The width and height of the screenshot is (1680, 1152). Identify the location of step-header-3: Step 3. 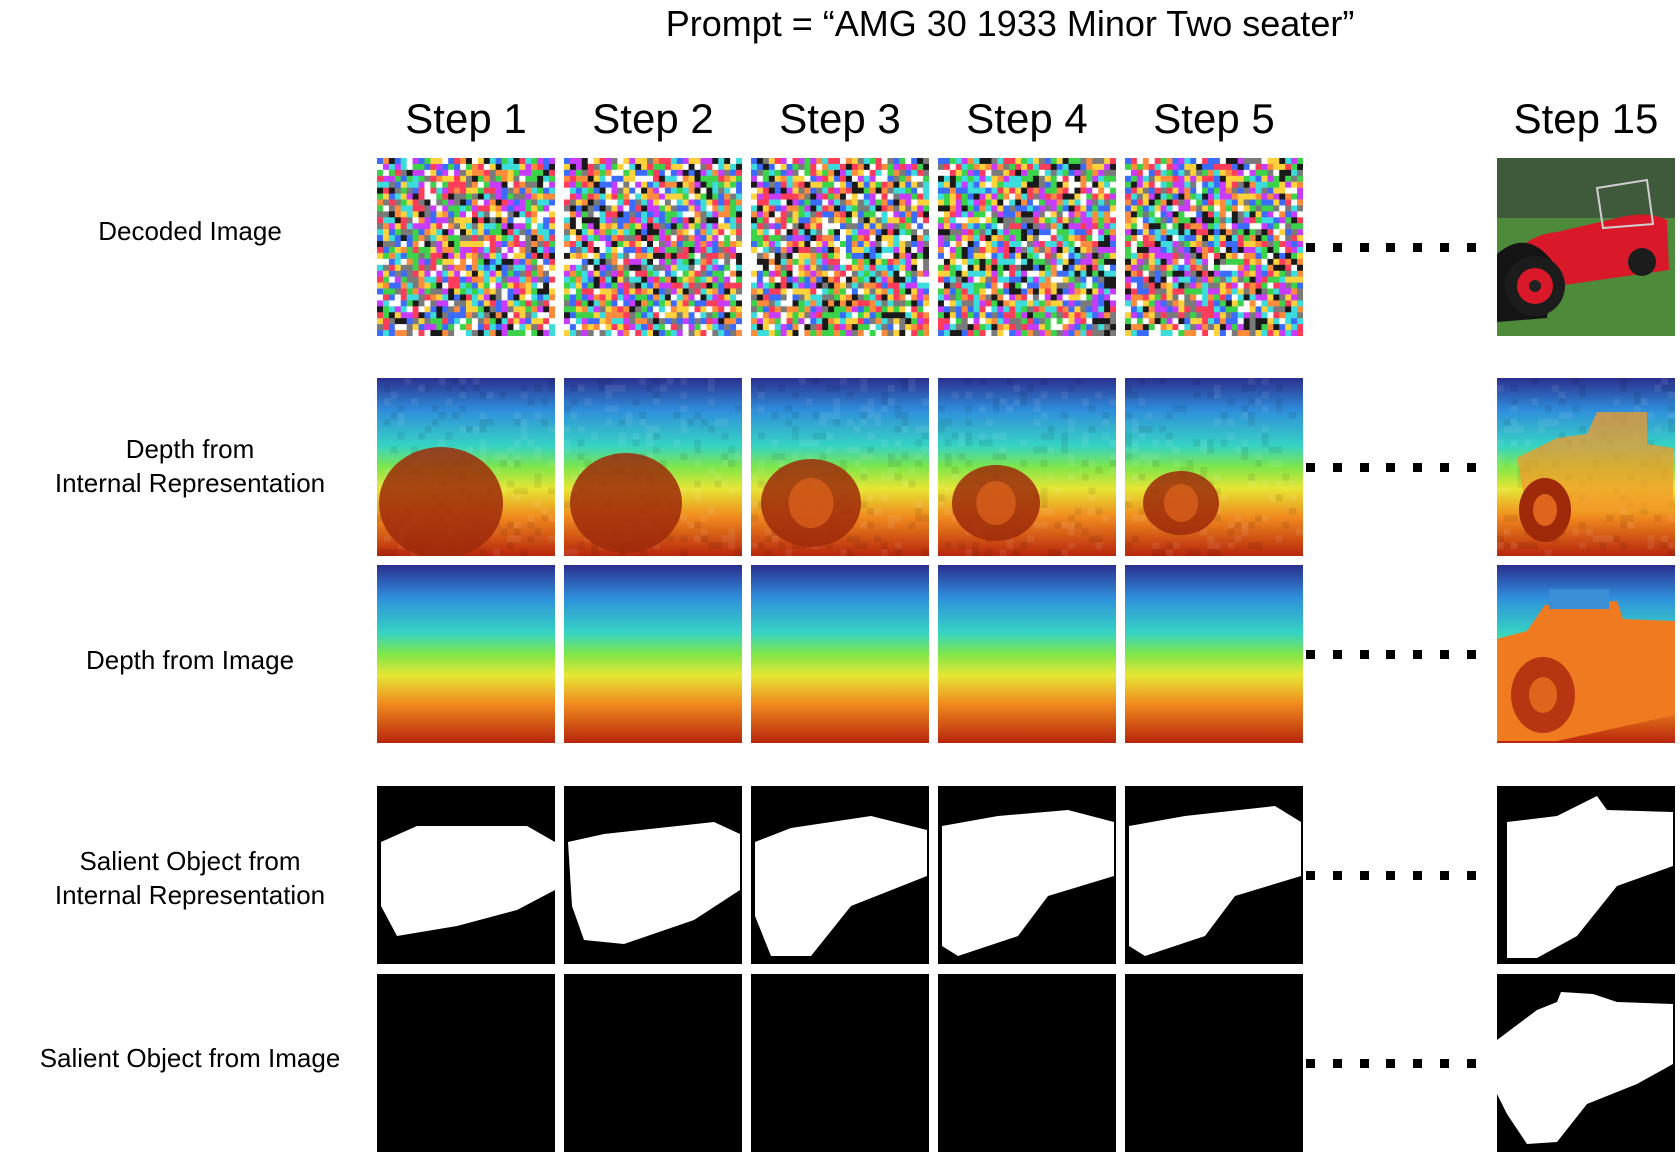
(840, 118).